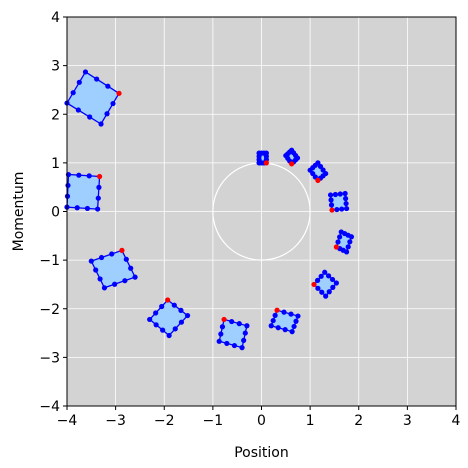 The width and height of the screenshot is (468, 468). What do you see at coordinates (261, 453) in the screenshot?
I see `x-axis-title: Position` at bounding box center [261, 453].